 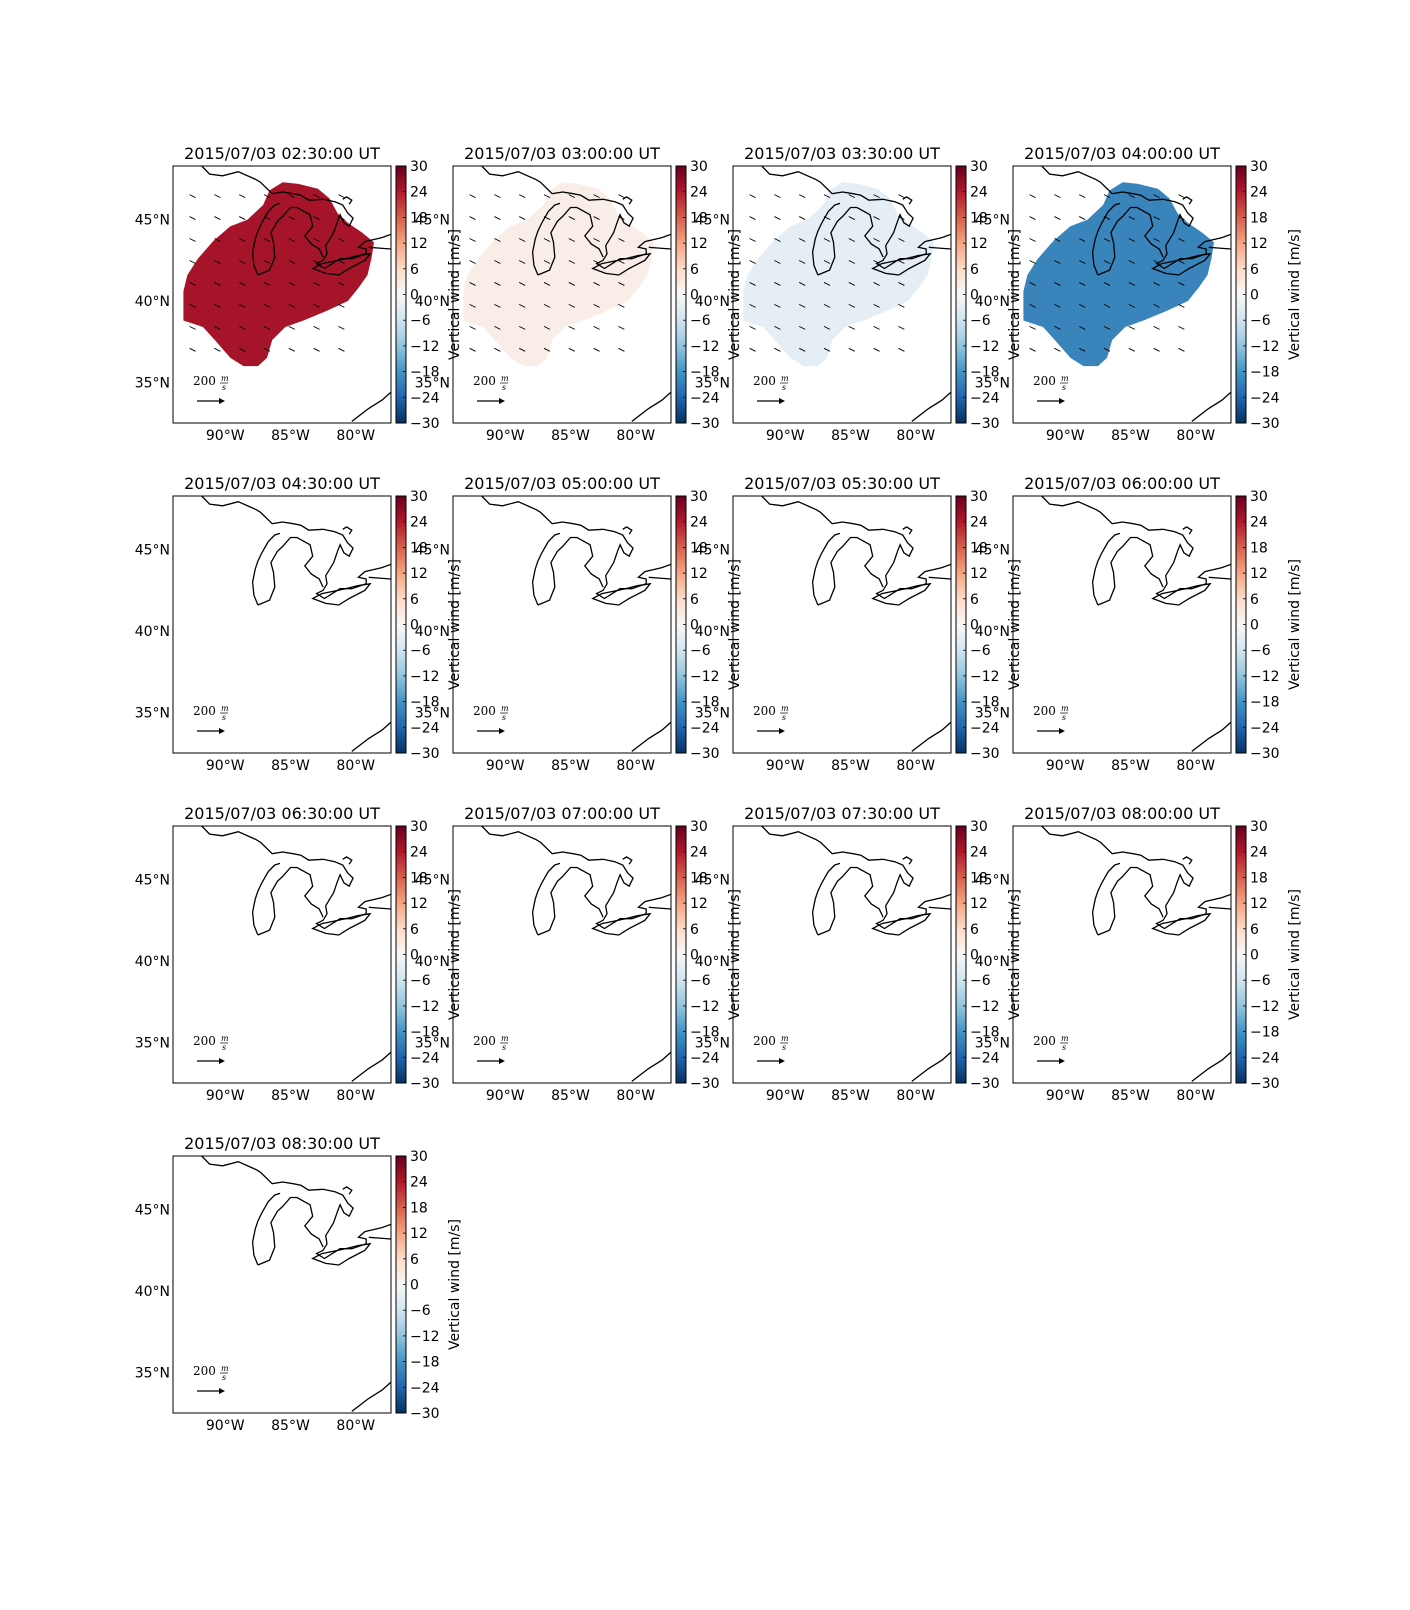 I want to click on colorbar-label: Vertical wind [m/s], so click(x=455, y=1284).